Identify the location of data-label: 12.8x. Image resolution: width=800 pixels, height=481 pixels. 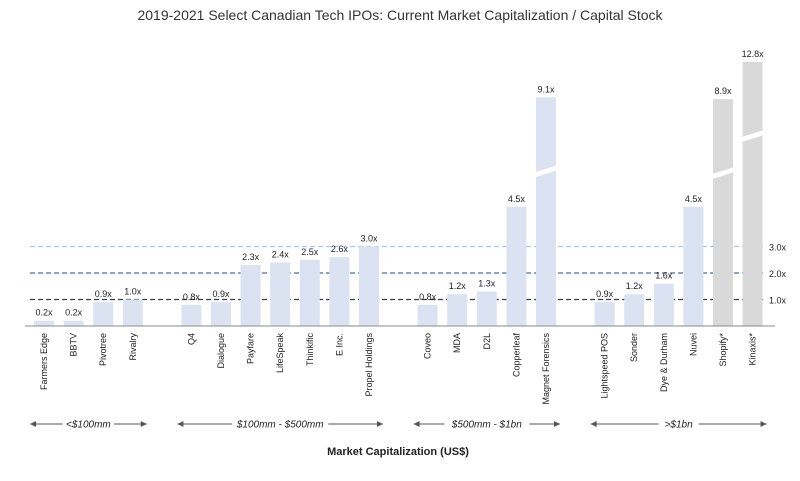
(753, 54).